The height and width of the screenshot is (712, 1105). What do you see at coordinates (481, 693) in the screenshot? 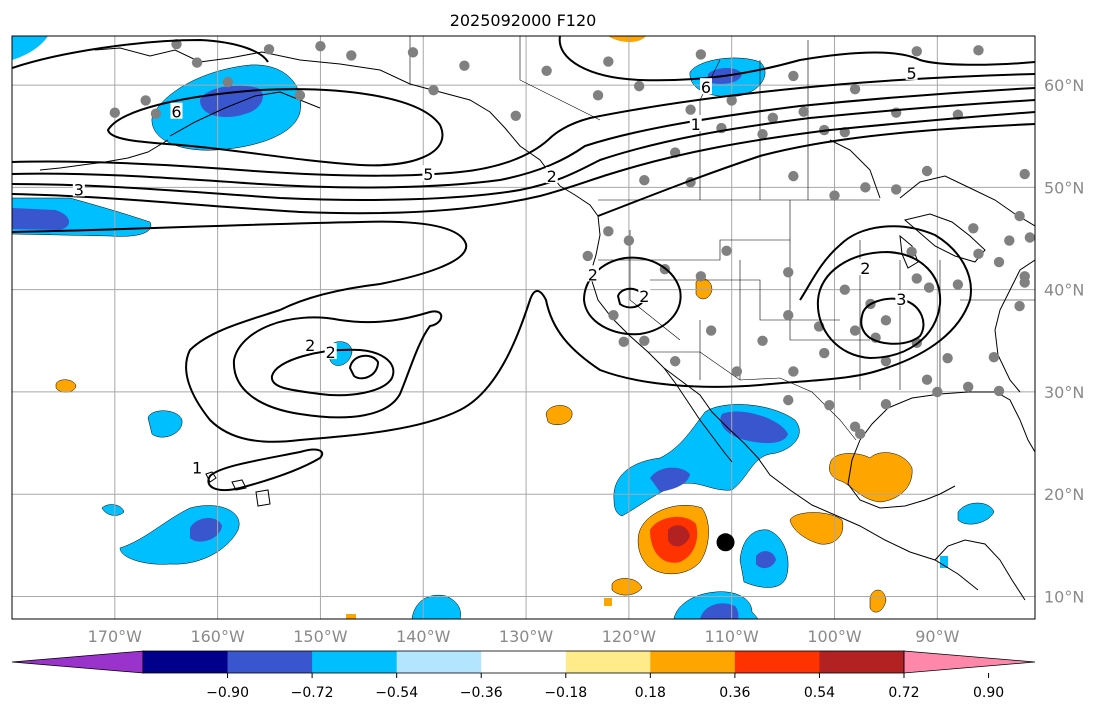
I see `colorbar-tick-label: −0.36` at bounding box center [481, 693].